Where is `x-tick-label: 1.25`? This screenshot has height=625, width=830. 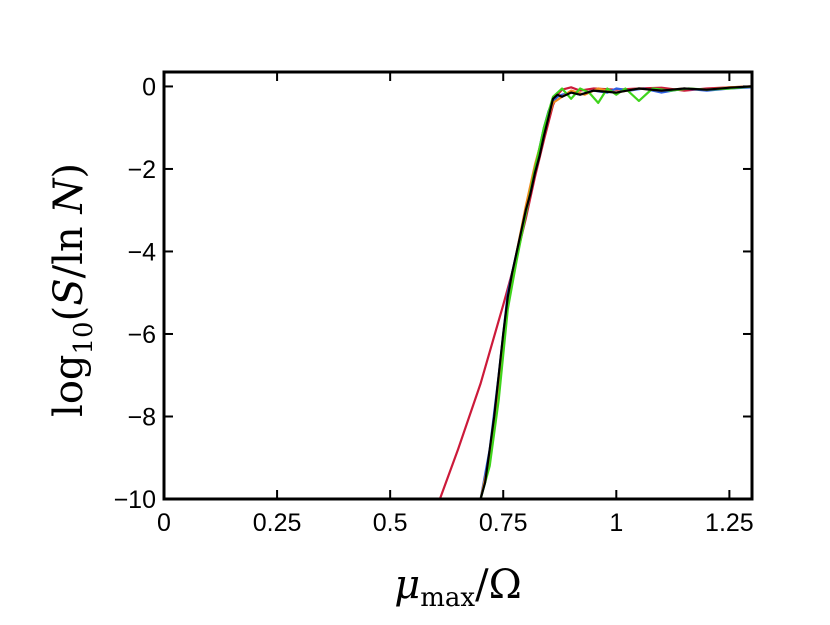 x-tick-label: 1.25 is located at coordinates (729, 523).